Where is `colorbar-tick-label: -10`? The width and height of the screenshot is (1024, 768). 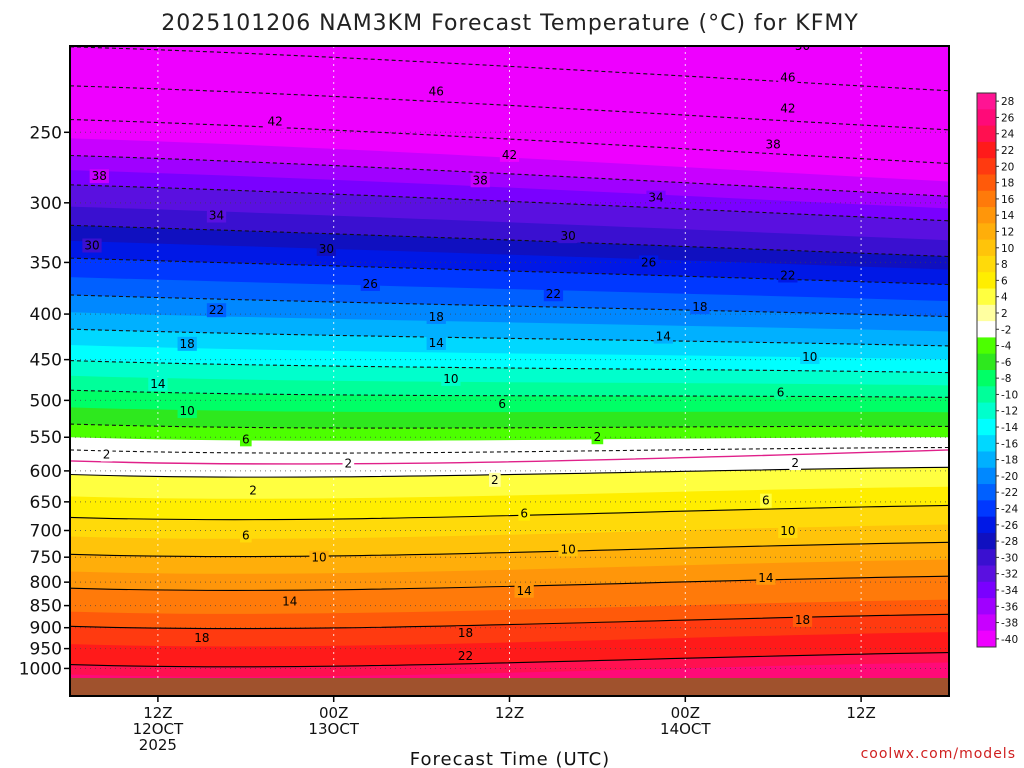 colorbar-tick-label: -10 is located at coordinates (1009, 395).